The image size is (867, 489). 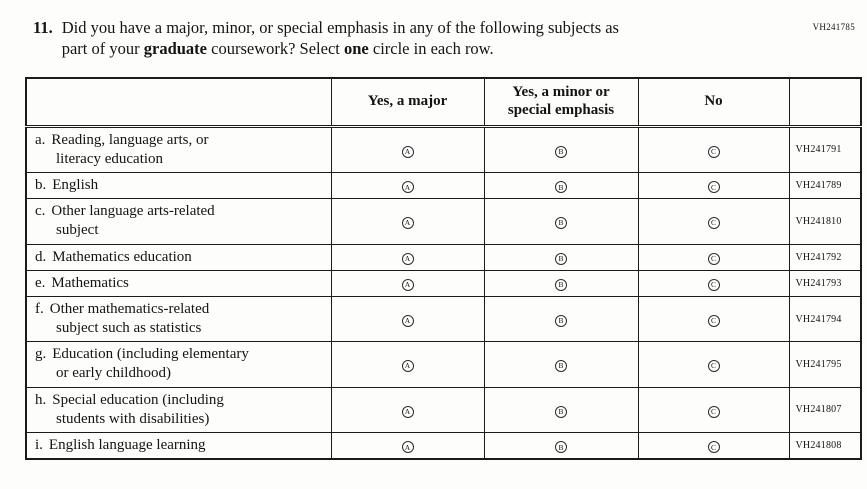 I want to click on row-code: VH241792, so click(x=825, y=257).